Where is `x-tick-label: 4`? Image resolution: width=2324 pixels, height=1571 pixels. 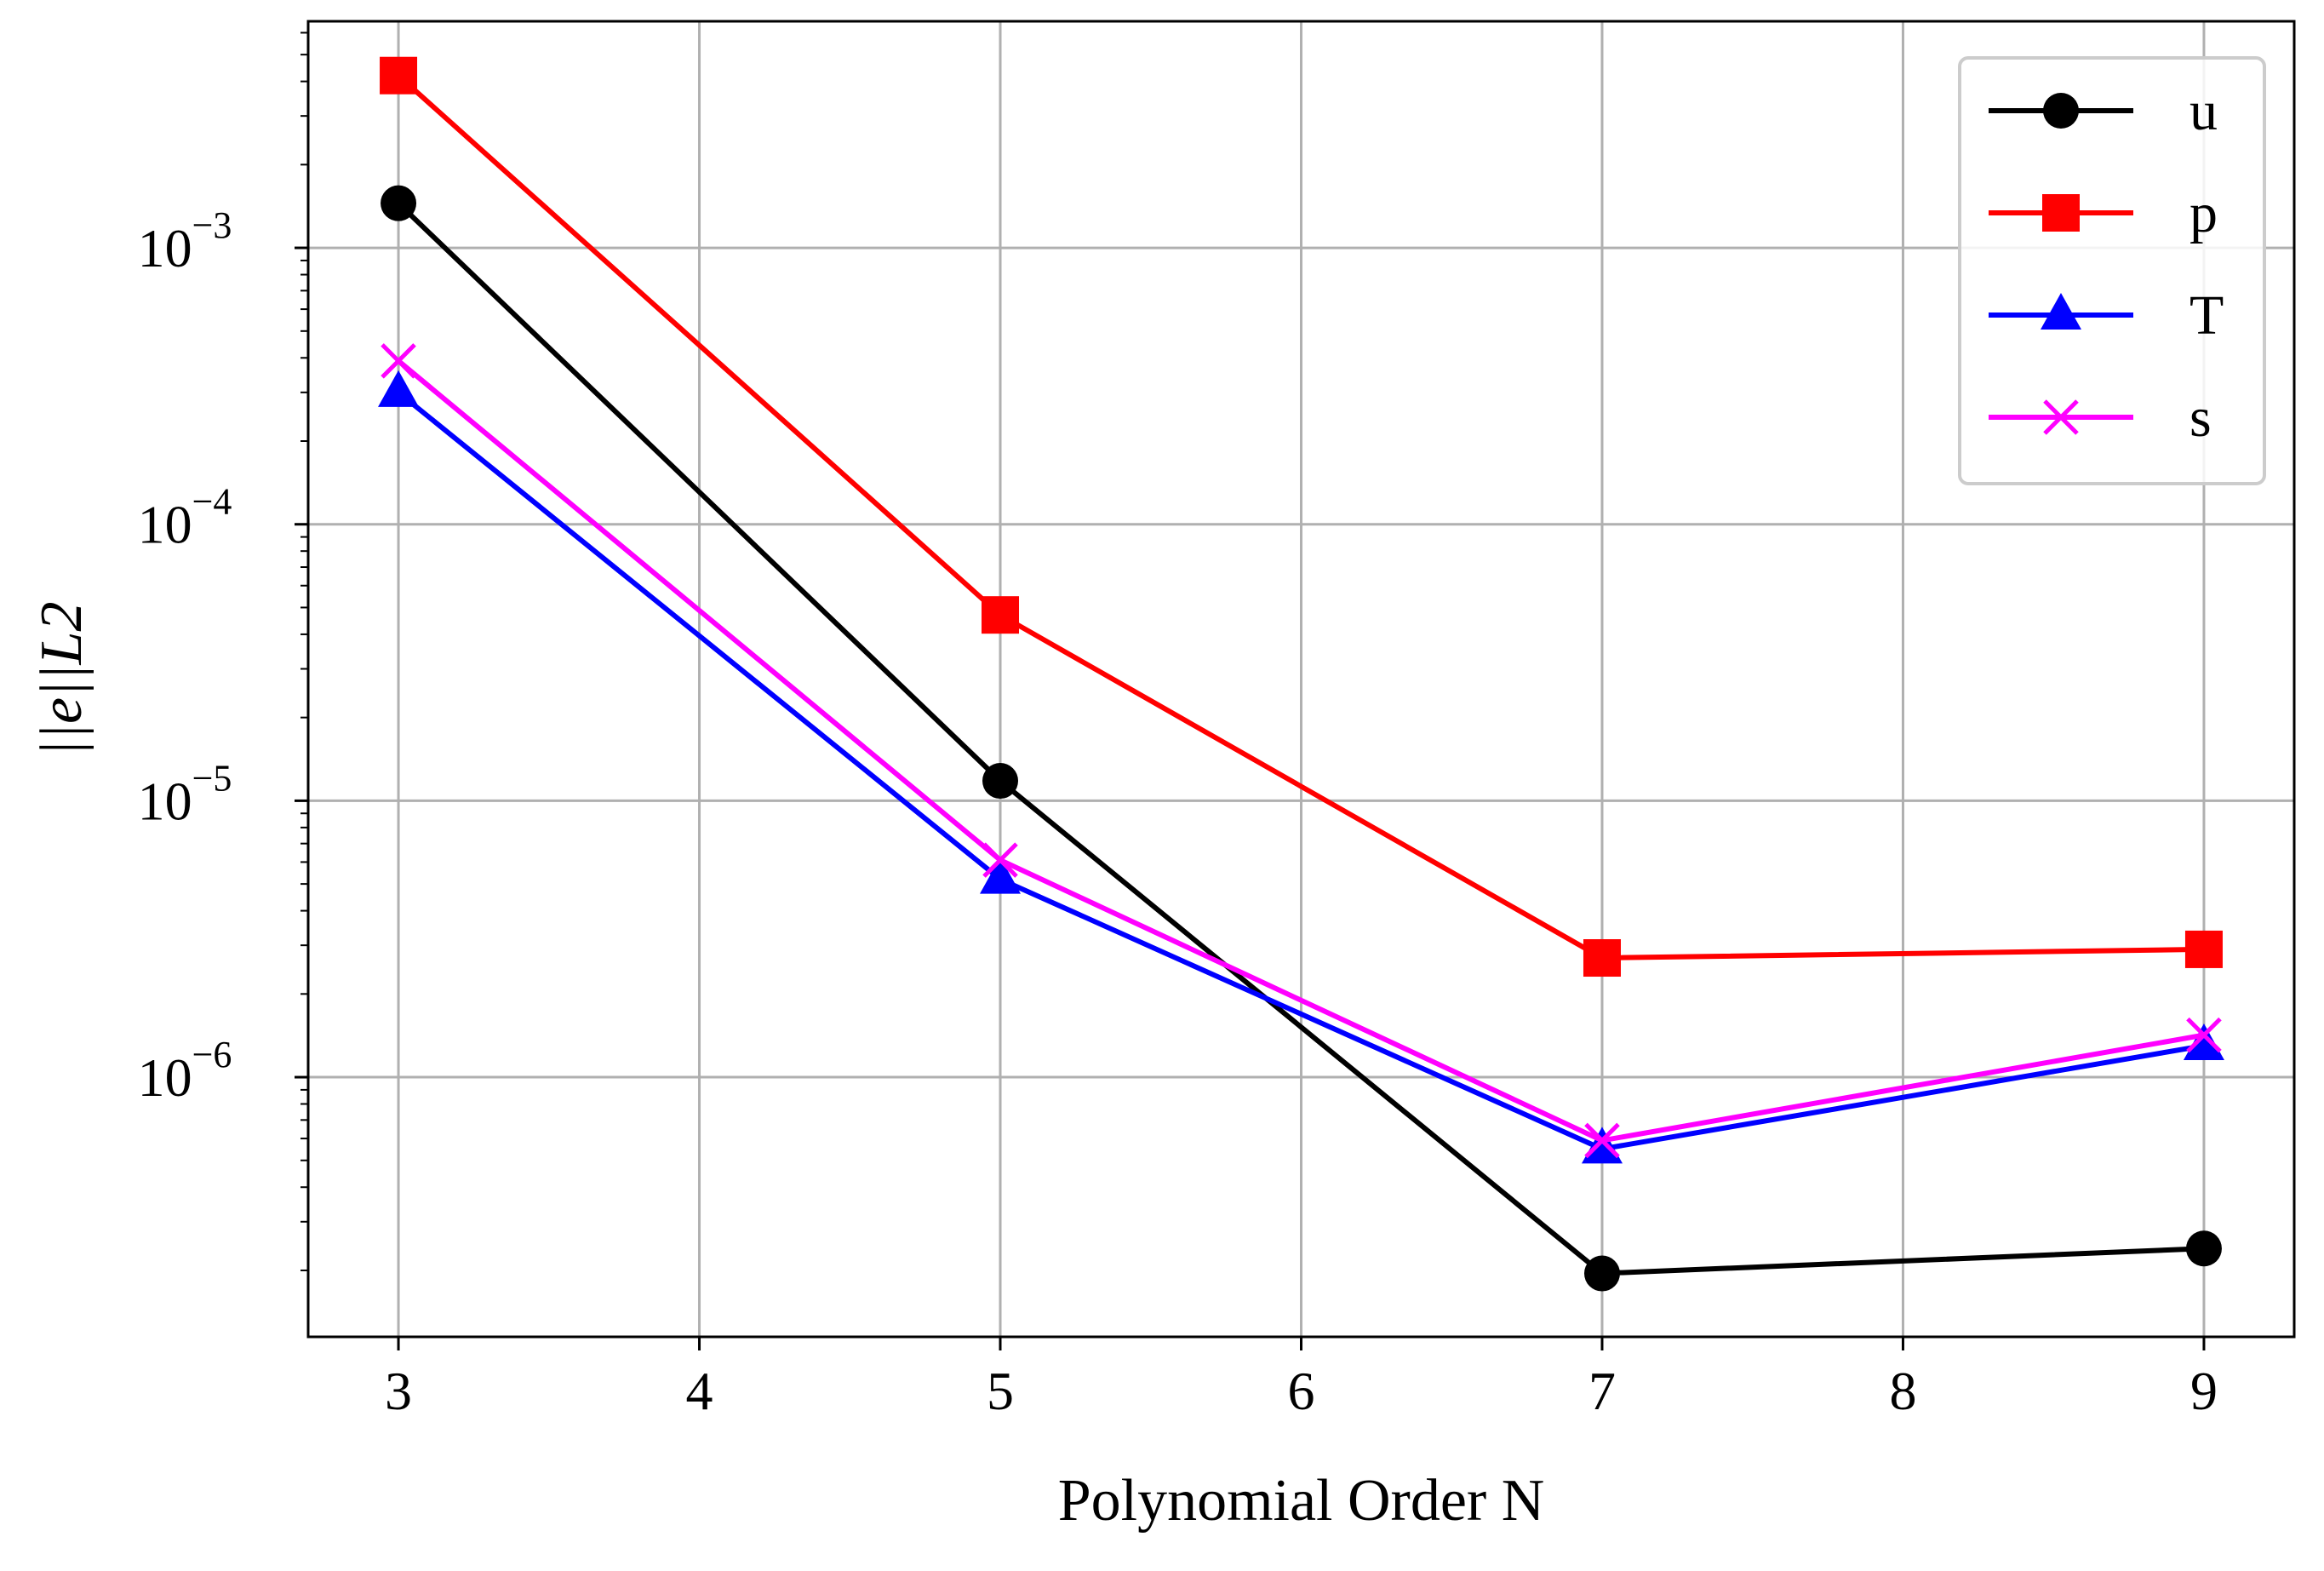 x-tick-label: 4 is located at coordinates (699, 1391).